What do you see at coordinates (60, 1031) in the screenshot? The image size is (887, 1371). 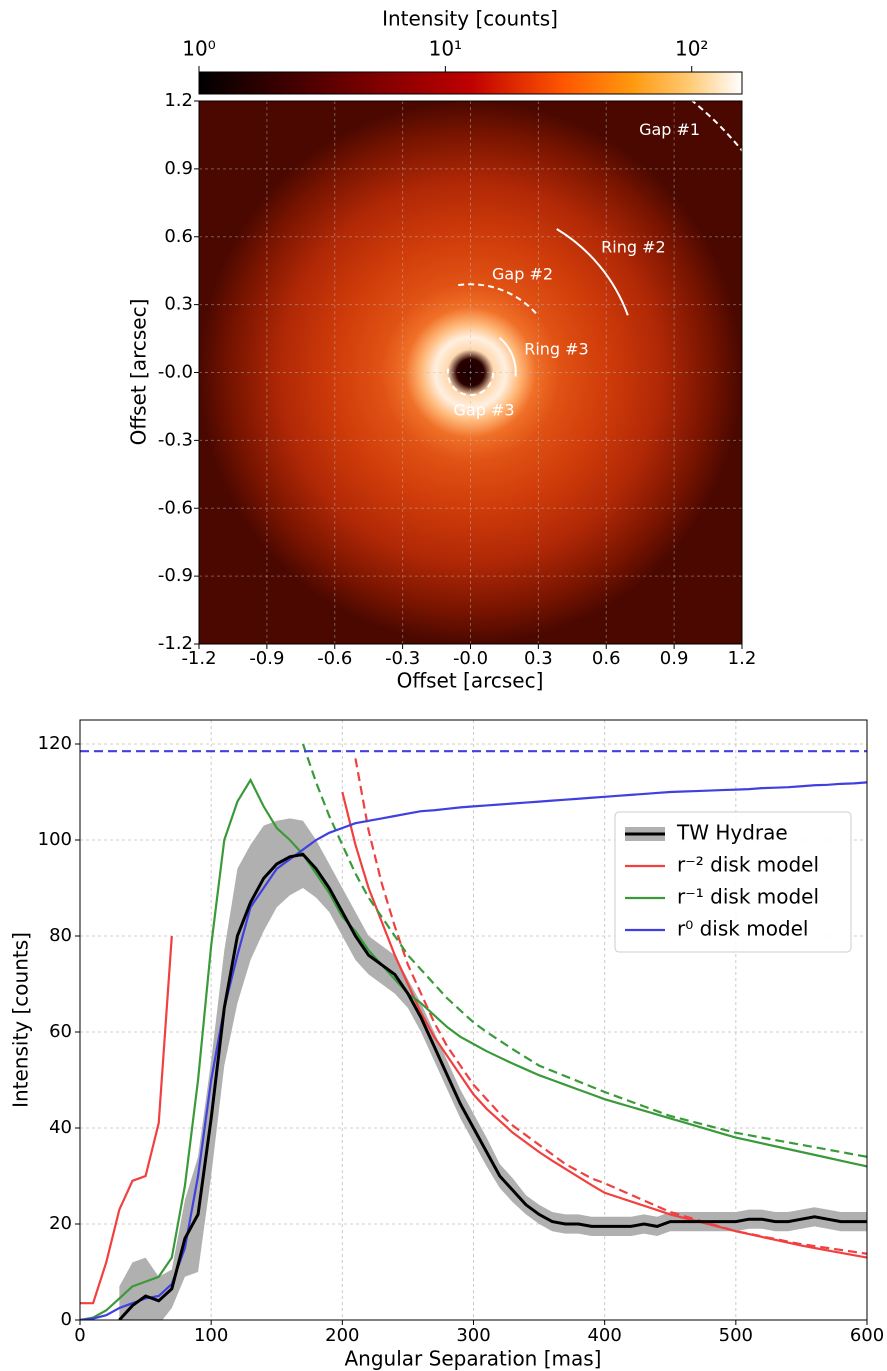 I see `y-tick-label: 60` at bounding box center [60, 1031].